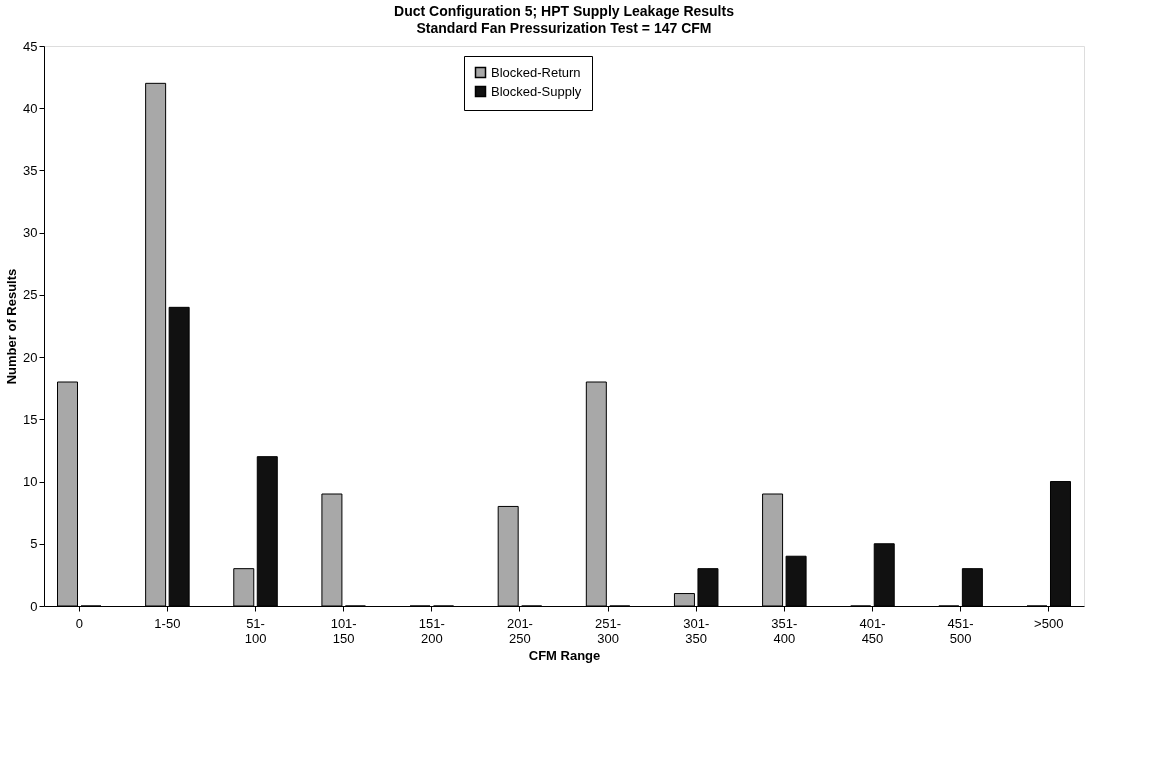 This screenshot has height=775, width=1161. I want to click on y-tick-label: 45, so click(30, 46).